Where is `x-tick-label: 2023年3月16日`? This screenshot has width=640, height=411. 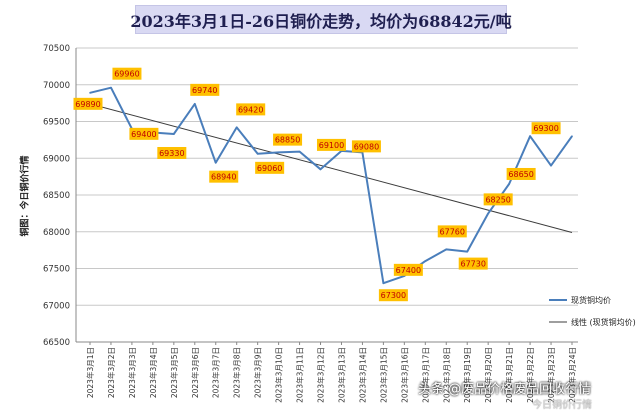 x-tick-label: 2023年3月16日 is located at coordinates (404, 375).